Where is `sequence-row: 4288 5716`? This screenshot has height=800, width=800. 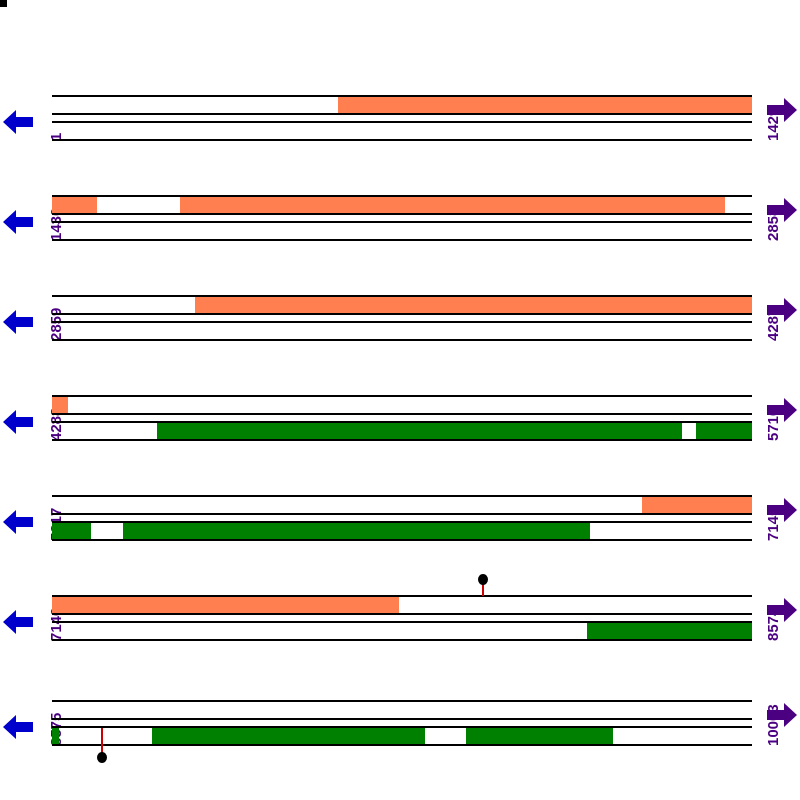
sequence-row: 4288 5716 is located at coordinates (400, 431).